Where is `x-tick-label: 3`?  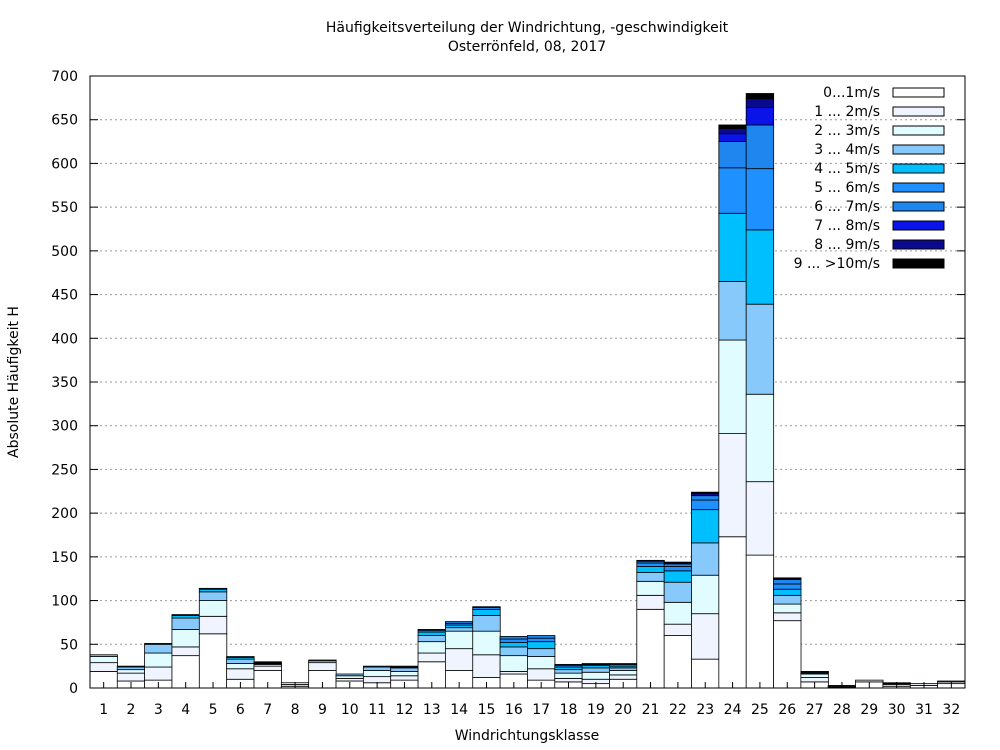 x-tick-label: 3 is located at coordinates (158, 710).